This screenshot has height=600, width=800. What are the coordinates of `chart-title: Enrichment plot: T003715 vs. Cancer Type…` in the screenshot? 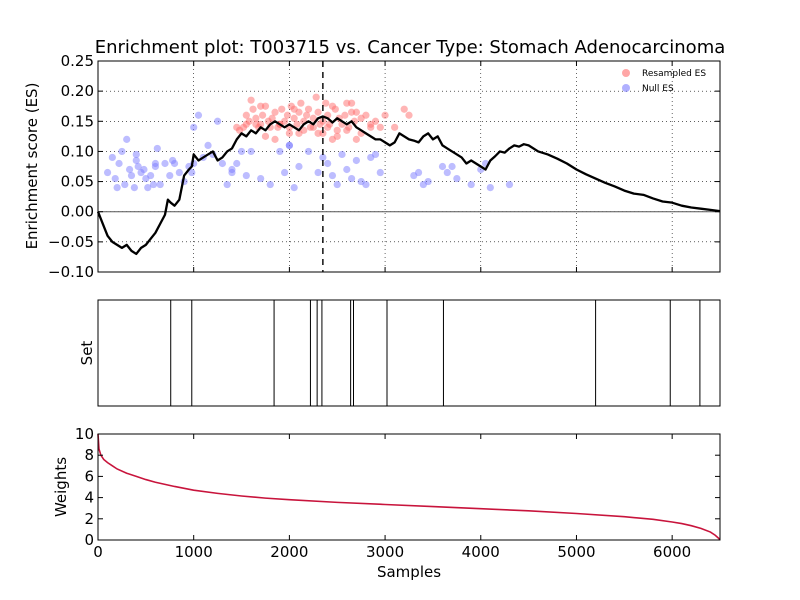 It's located at (410, 47).